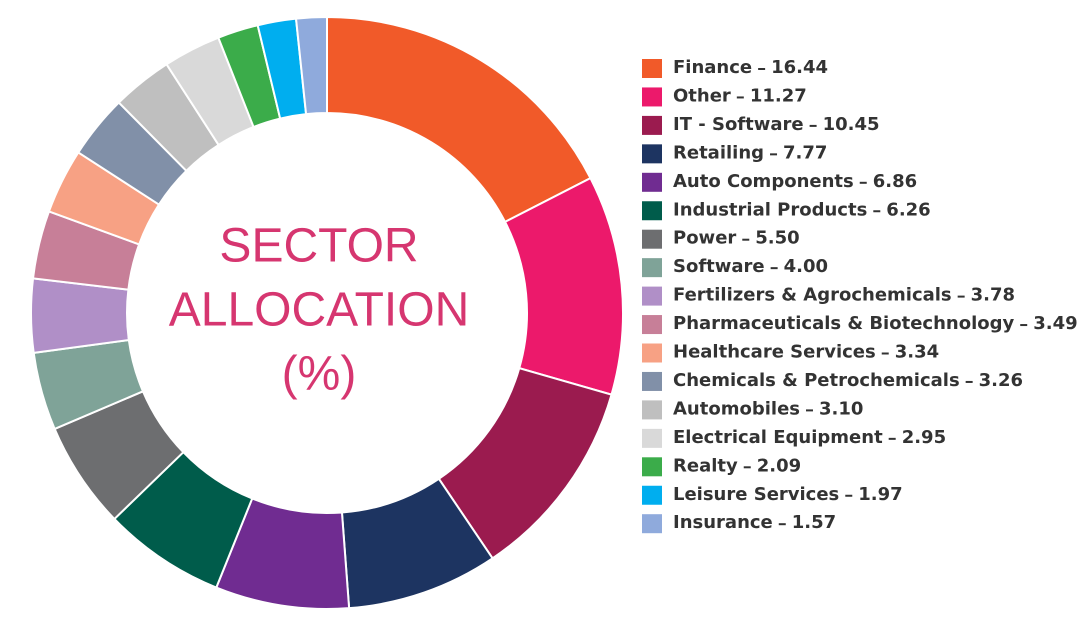 Image resolution: width=1087 pixels, height=620 pixels. Describe the element at coordinates (816, 380) in the screenshot. I see `legend-label: Chemicals & Petrochemicals` at that location.